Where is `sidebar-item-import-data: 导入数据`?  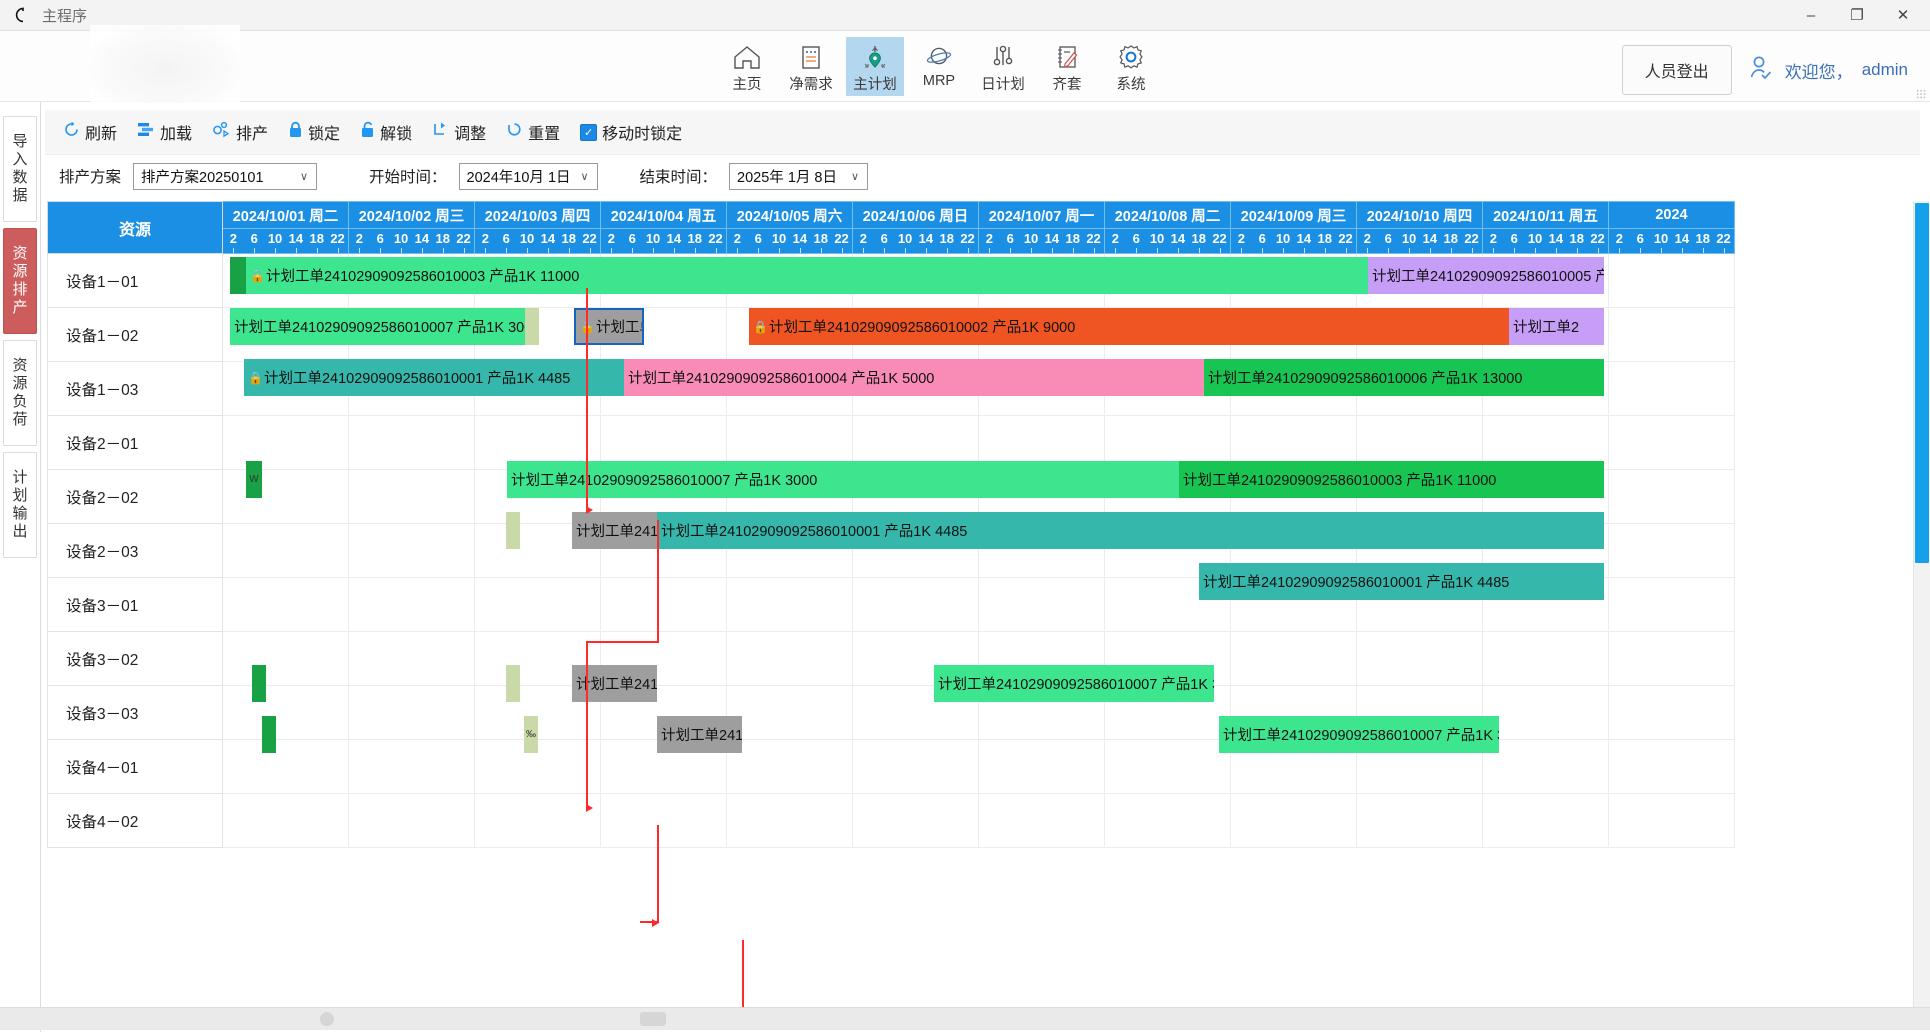 sidebar-item-import-data: 导入数据 is located at coordinates (20, 169).